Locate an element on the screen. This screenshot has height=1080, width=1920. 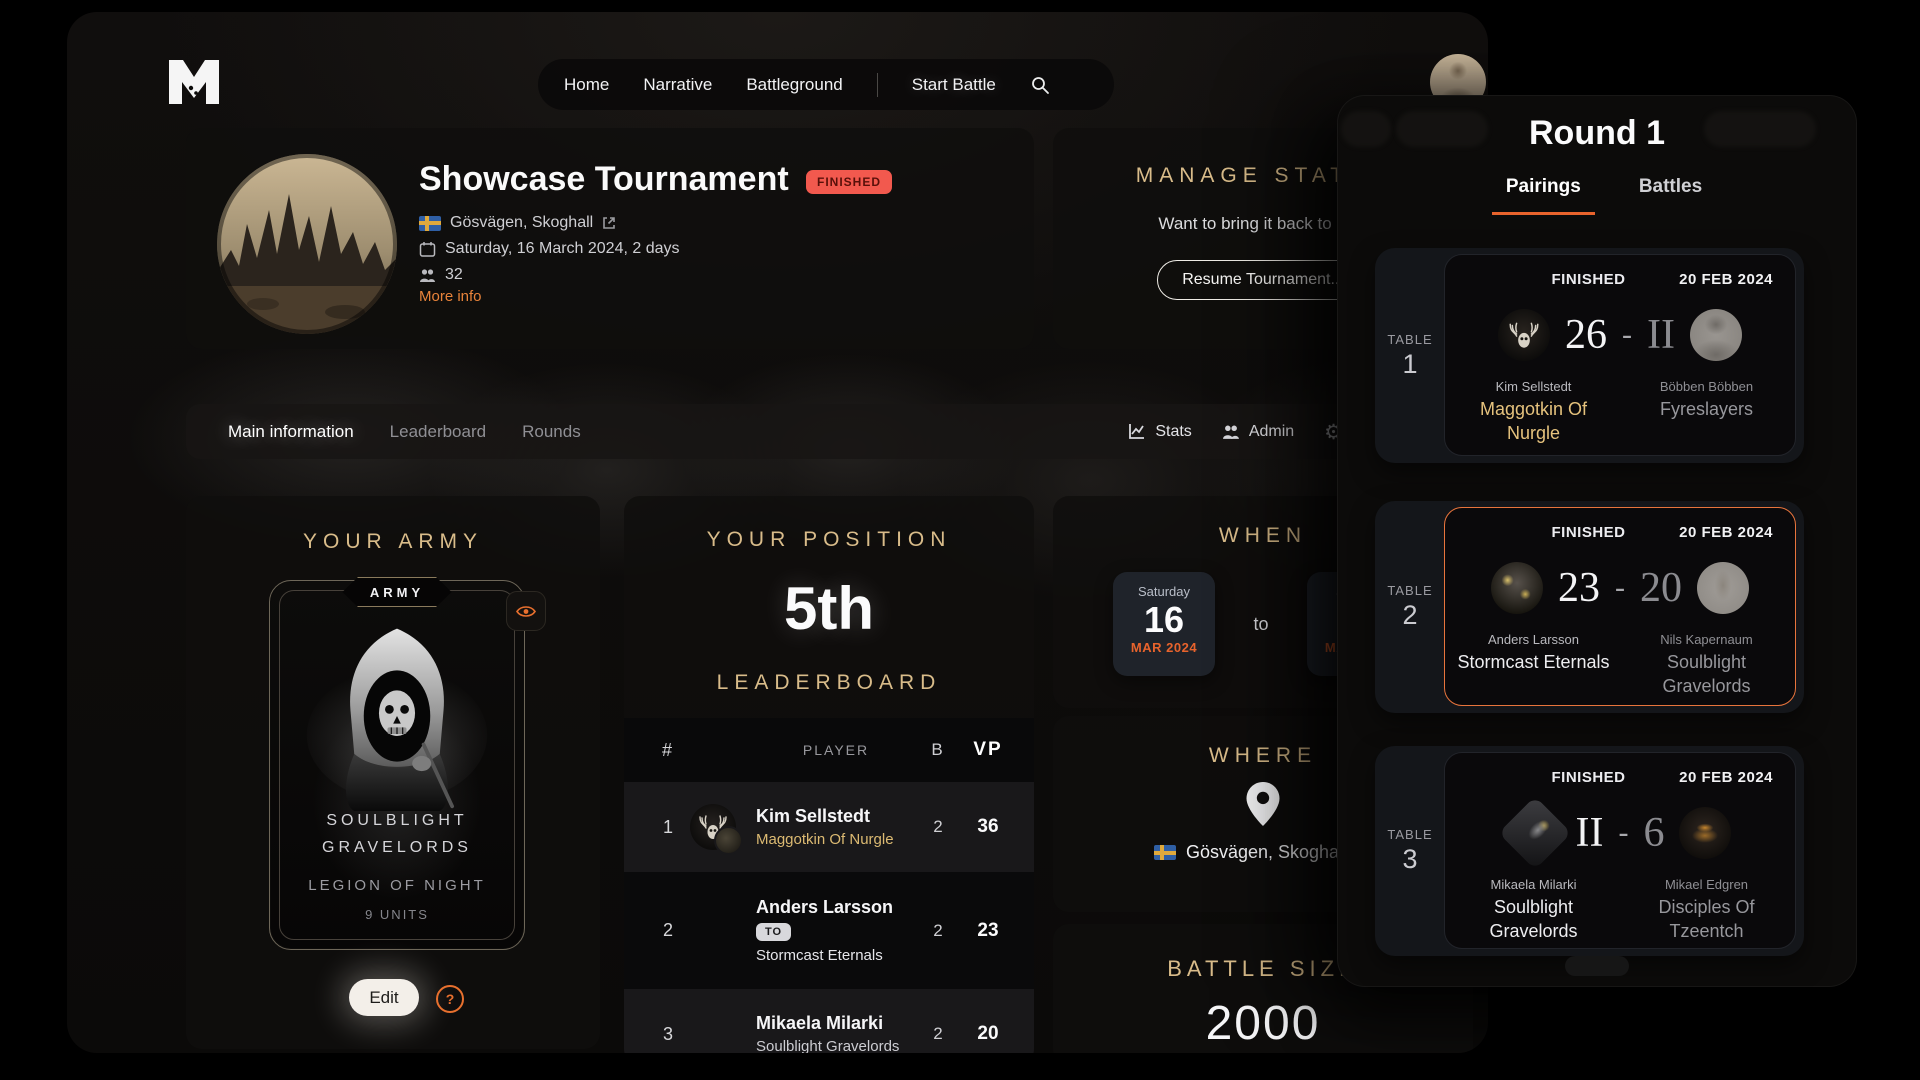
player-b: 2 is located at coordinates (938, 826).